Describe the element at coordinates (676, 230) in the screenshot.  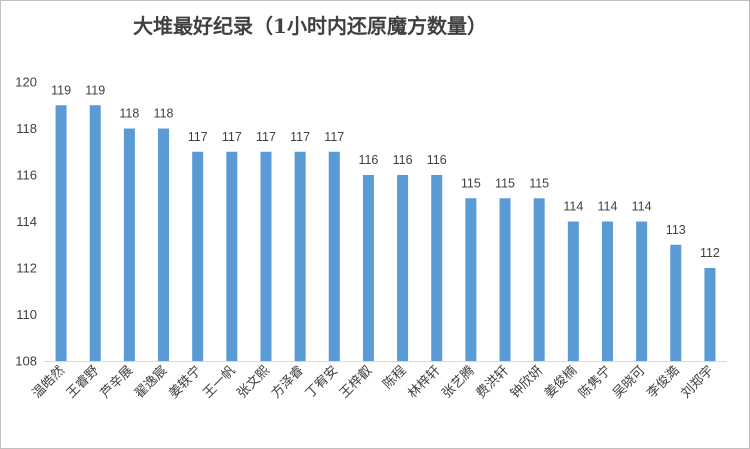
I see `data-label: 113` at that location.